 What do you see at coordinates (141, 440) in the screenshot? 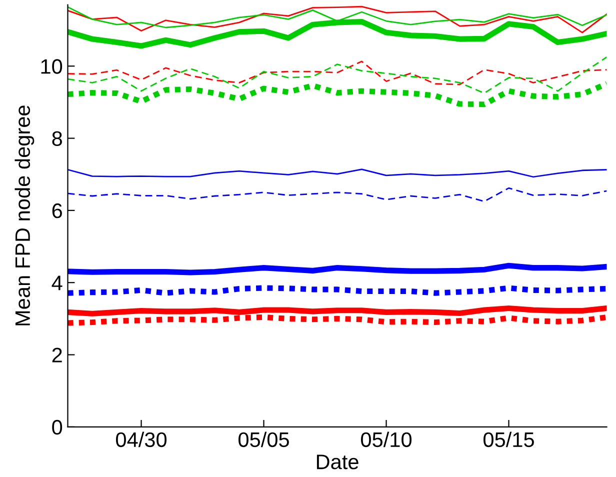
I see `x-tick-label: 04/30` at bounding box center [141, 440].